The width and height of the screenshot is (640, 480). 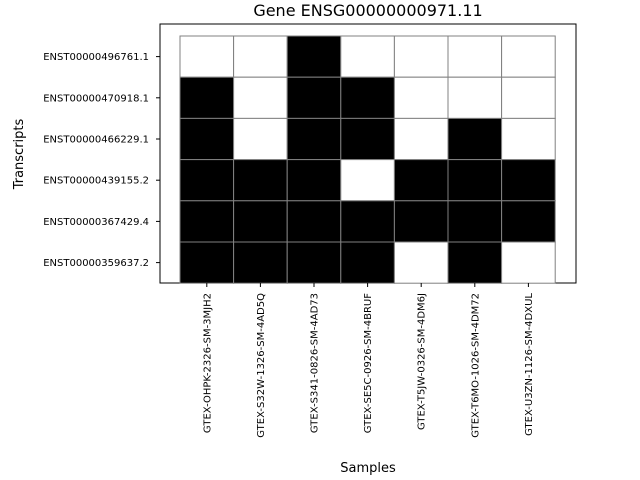 What do you see at coordinates (96, 222) in the screenshot?
I see `y-tick-label: ENST00000367429.4` at bounding box center [96, 222].